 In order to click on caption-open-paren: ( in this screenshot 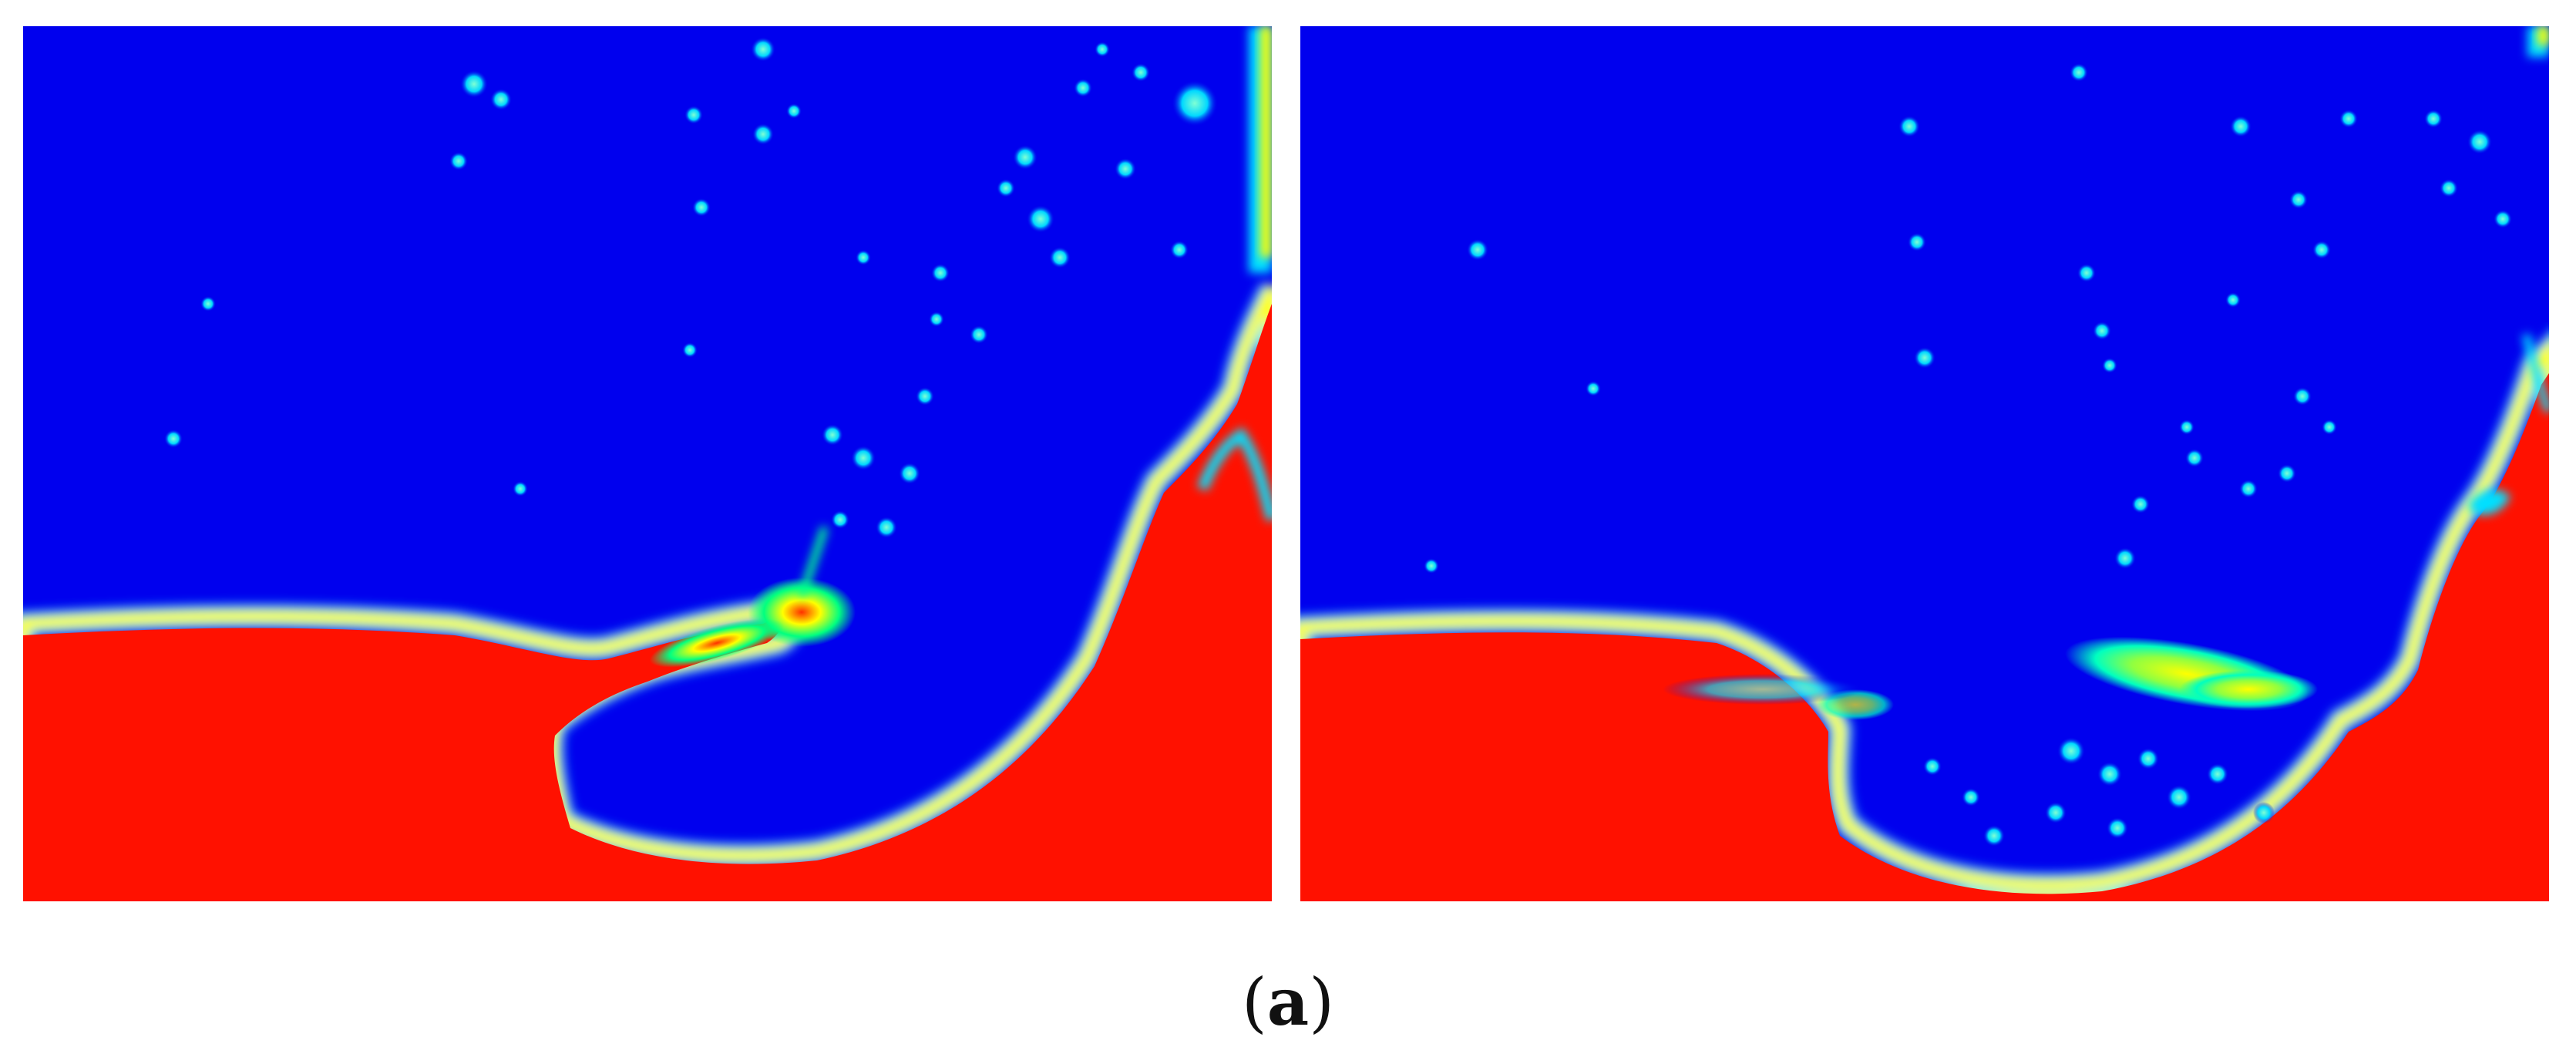, I will do `click(1254, 1002)`.